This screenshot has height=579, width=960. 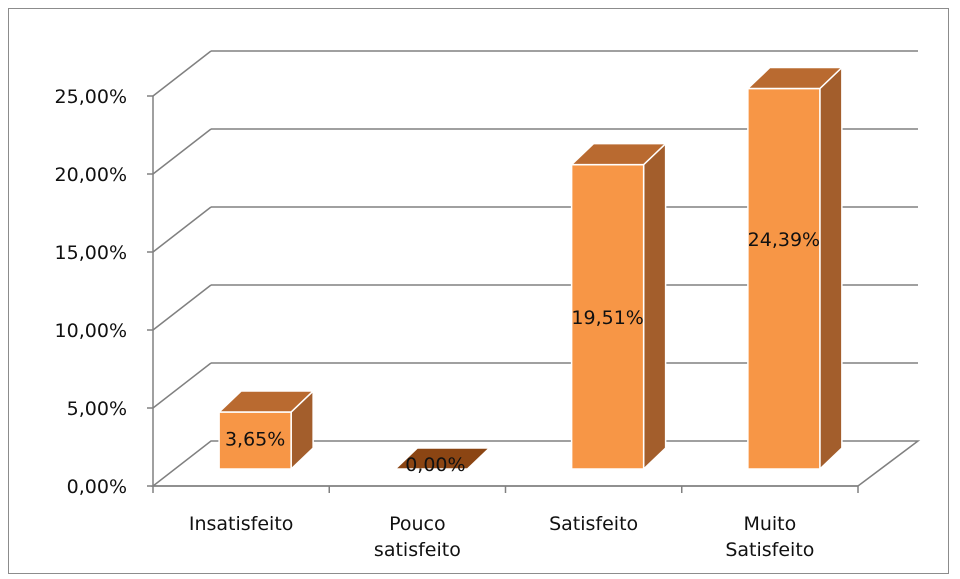 I want to click on y-tick-label-4: 20,00%, so click(x=91, y=175).